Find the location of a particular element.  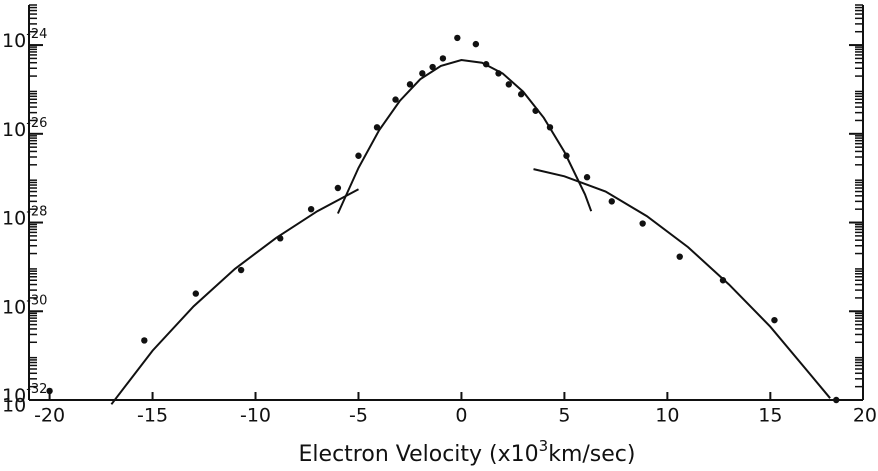

y-tick-exp: -28 is located at coordinates (36, 211).